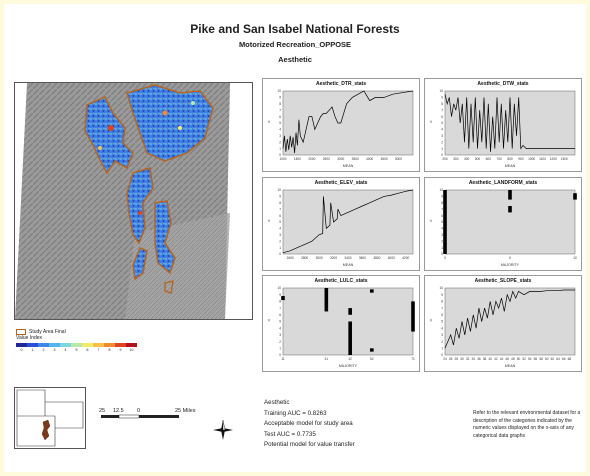  What do you see at coordinates (350, 359) in the screenshot?
I see `x-tick-label: 42` at bounding box center [350, 359].